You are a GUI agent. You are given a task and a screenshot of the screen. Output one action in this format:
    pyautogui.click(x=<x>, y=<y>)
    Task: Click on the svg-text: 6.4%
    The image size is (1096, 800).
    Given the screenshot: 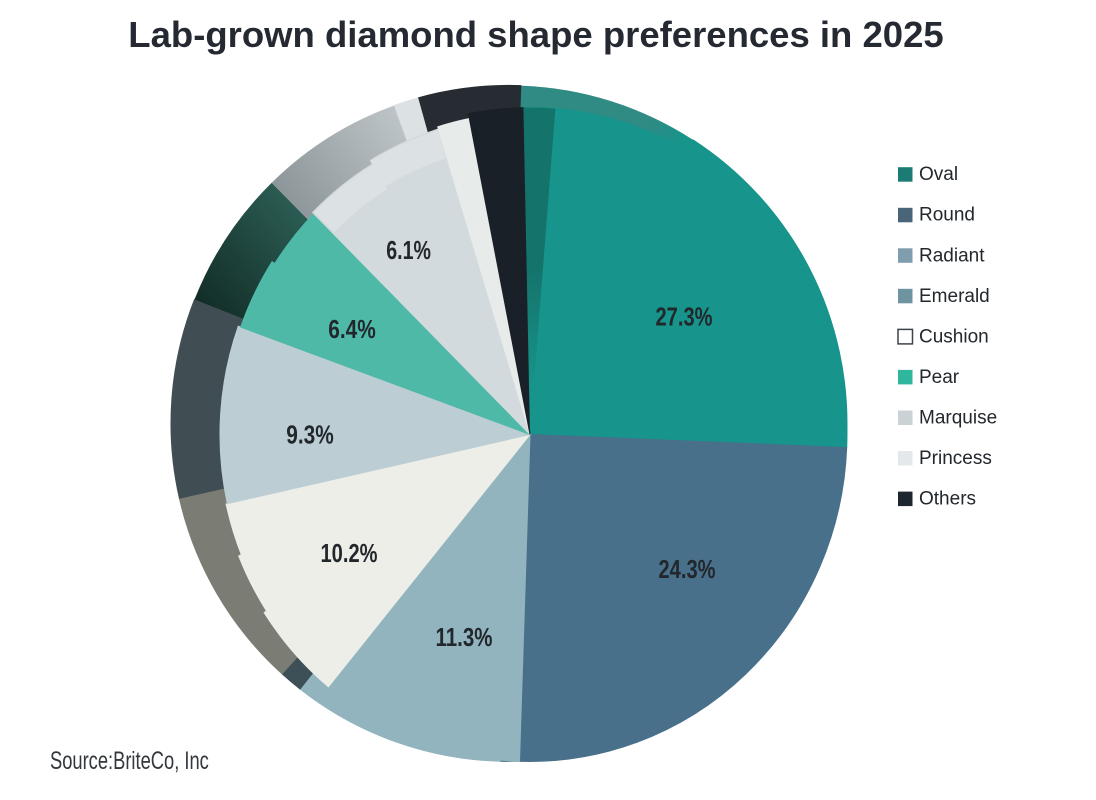 What is the action you would take?
    pyautogui.click(x=352, y=329)
    